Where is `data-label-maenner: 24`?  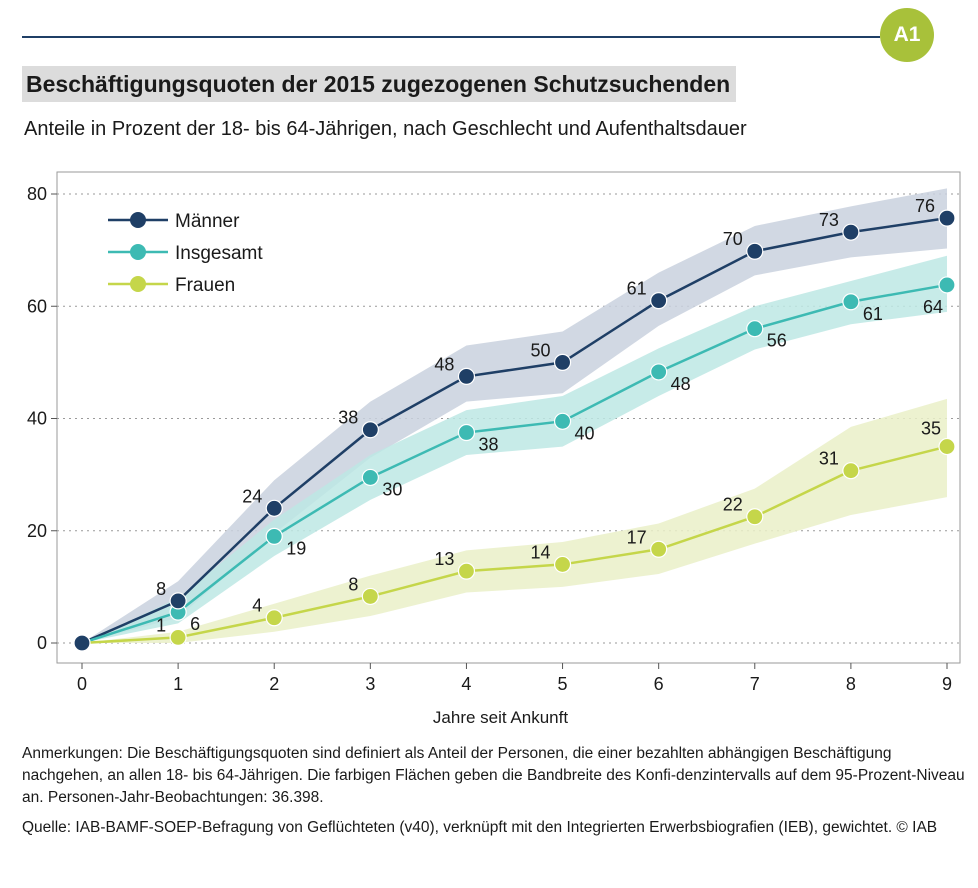 data-label-maenner: 24 is located at coordinates (252, 496).